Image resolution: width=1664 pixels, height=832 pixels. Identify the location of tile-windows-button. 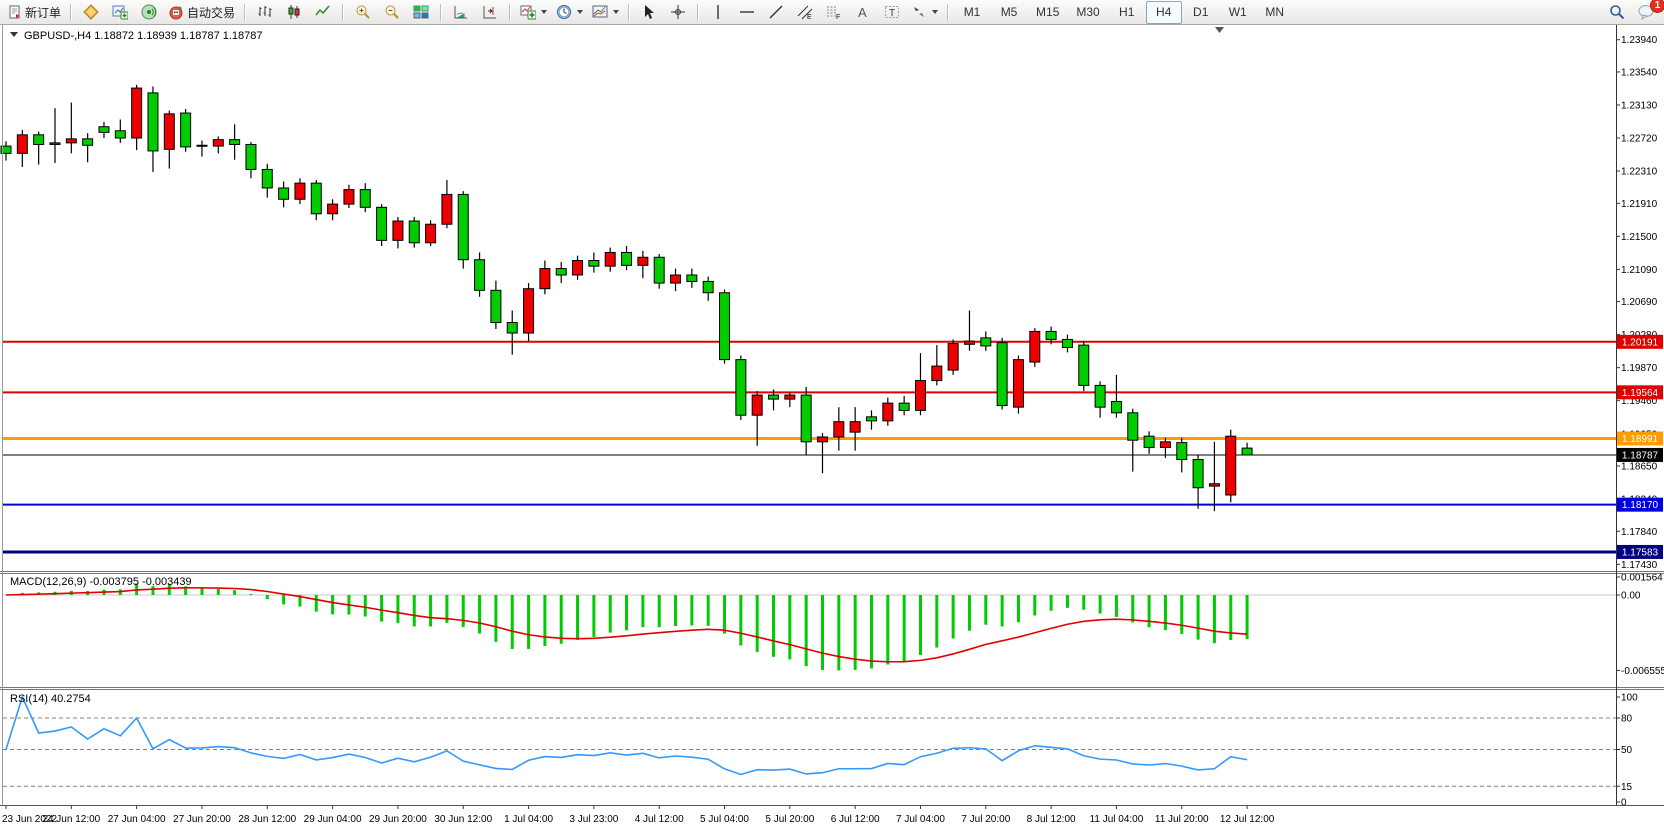
(421, 12).